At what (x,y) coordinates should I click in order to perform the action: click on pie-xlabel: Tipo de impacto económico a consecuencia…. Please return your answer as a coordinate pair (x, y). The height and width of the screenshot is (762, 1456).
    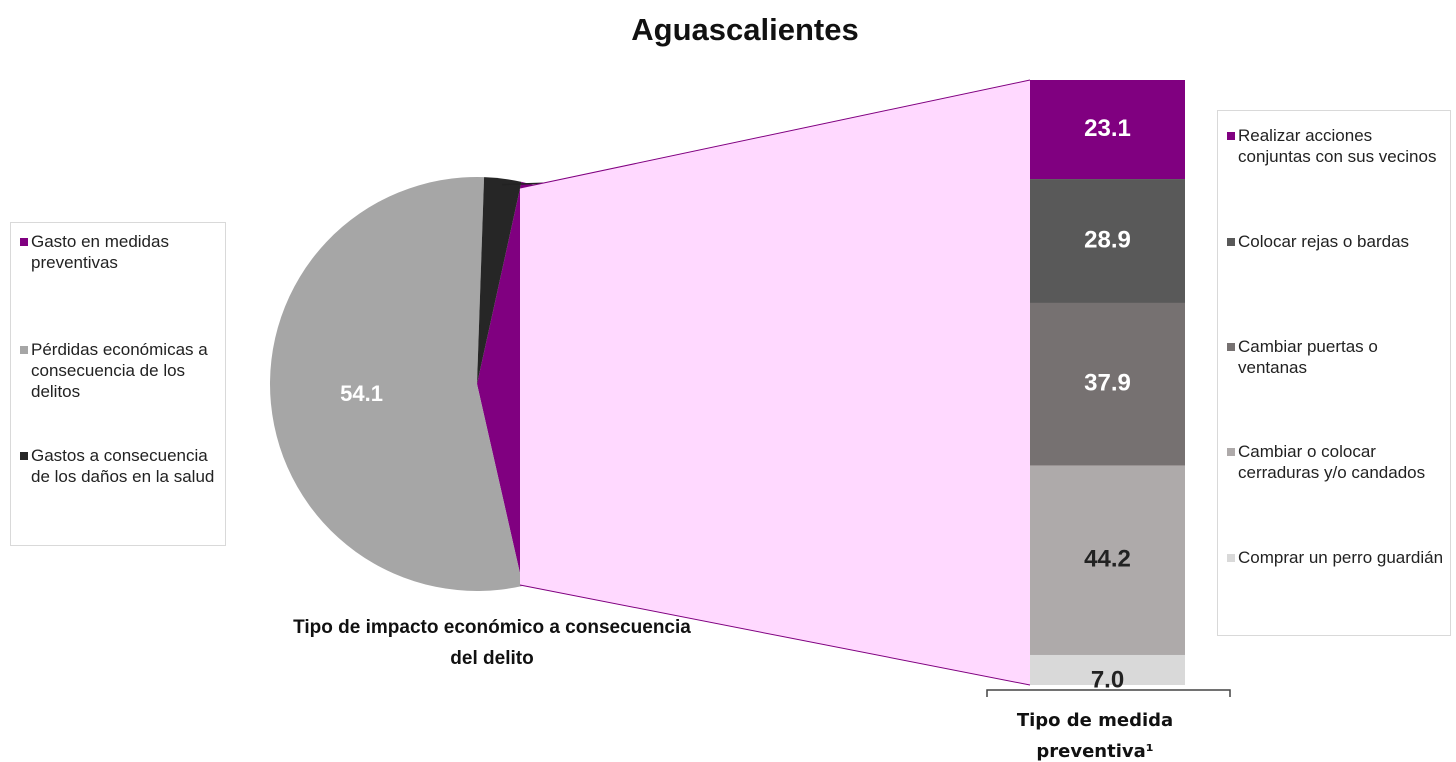
    Looking at the image, I should click on (492, 643).